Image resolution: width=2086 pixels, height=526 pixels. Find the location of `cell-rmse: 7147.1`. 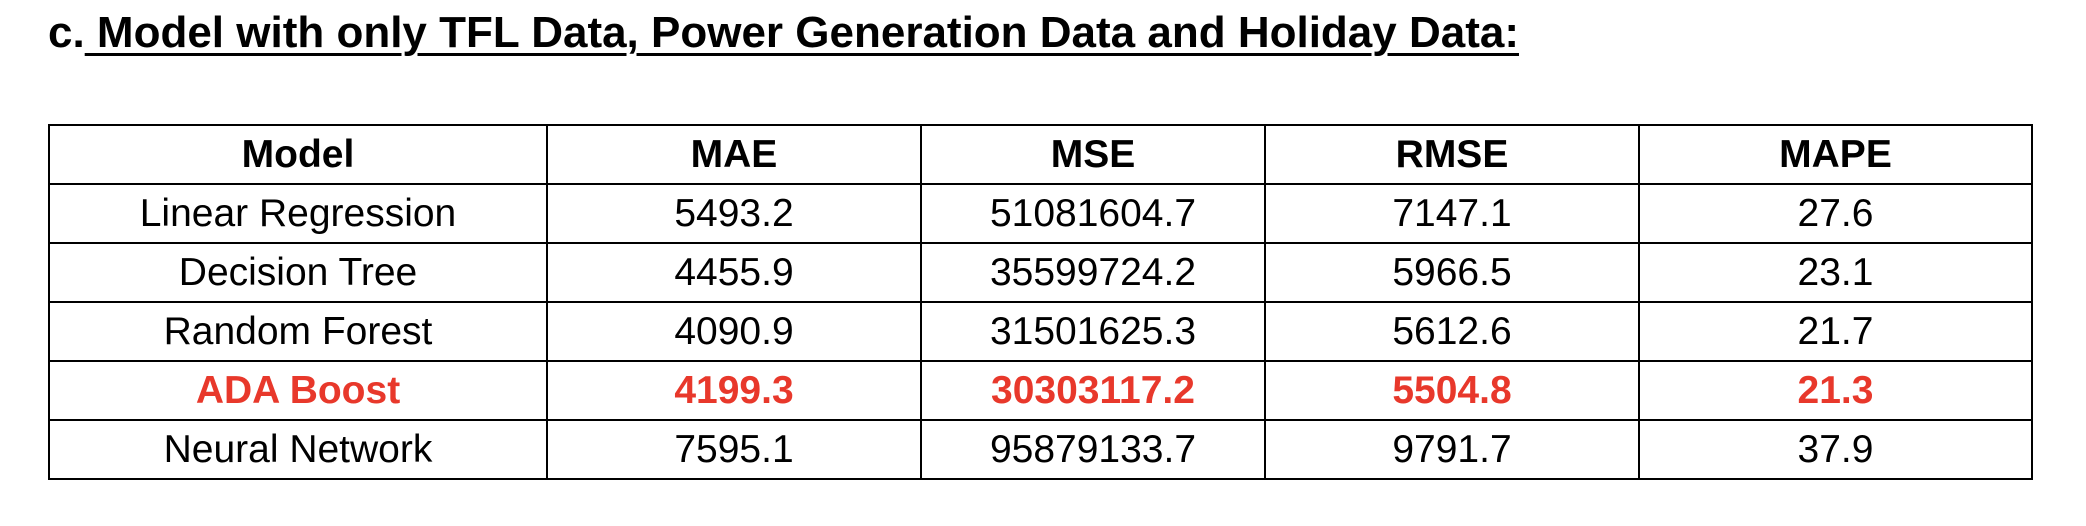

cell-rmse: 7147.1 is located at coordinates (1452, 213).